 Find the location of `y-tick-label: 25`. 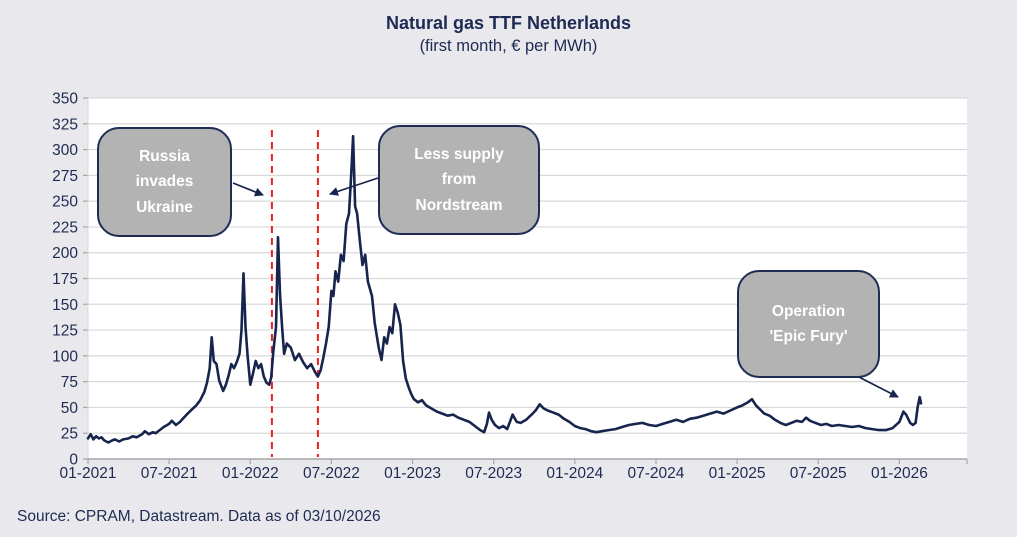

y-tick-label: 25 is located at coordinates (69, 434).